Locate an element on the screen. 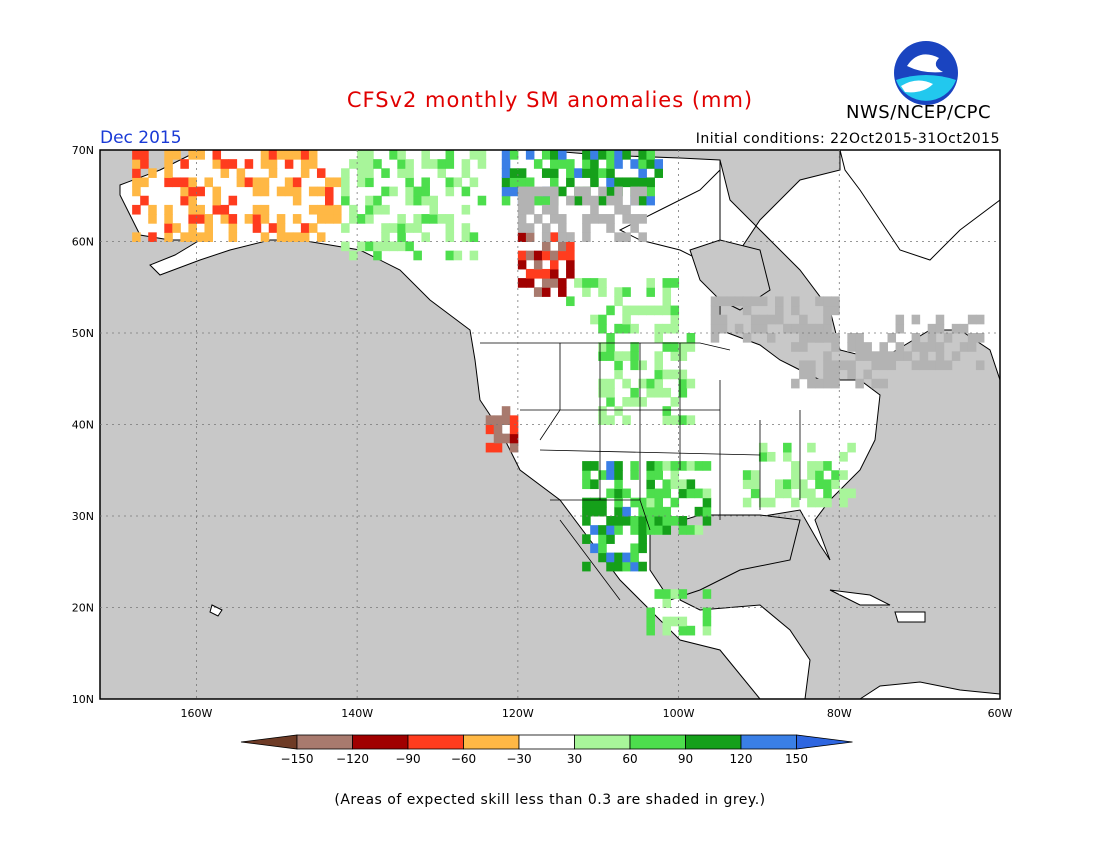 Image resolution: width=1100 pixels, height=850 pixels. colorbar-label: 90 is located at coordinates (685, 759).